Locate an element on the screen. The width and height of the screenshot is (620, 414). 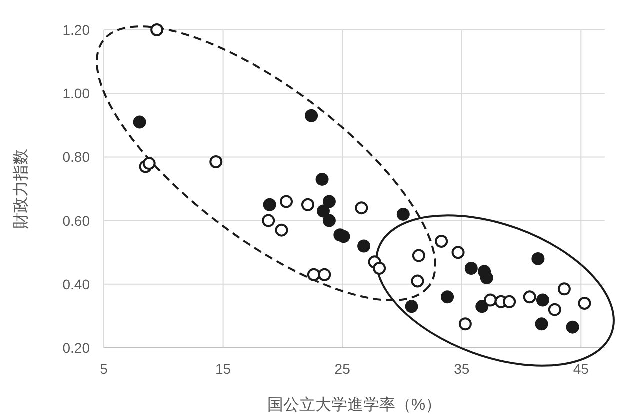
x-tick-label: 45 is located at coordinates (581, 369).